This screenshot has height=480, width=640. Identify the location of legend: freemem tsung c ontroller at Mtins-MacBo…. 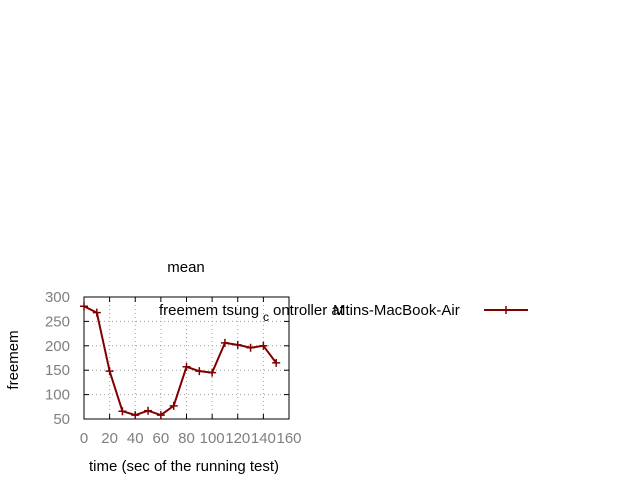
(343, 313).